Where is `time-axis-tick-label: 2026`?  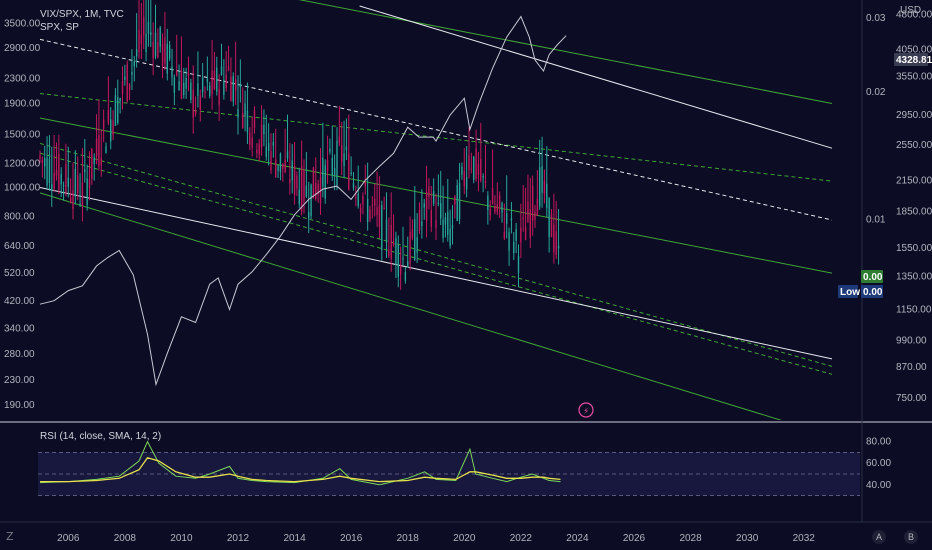 time-axis-tick-label: 2026 is located at coordinates (634, 538).